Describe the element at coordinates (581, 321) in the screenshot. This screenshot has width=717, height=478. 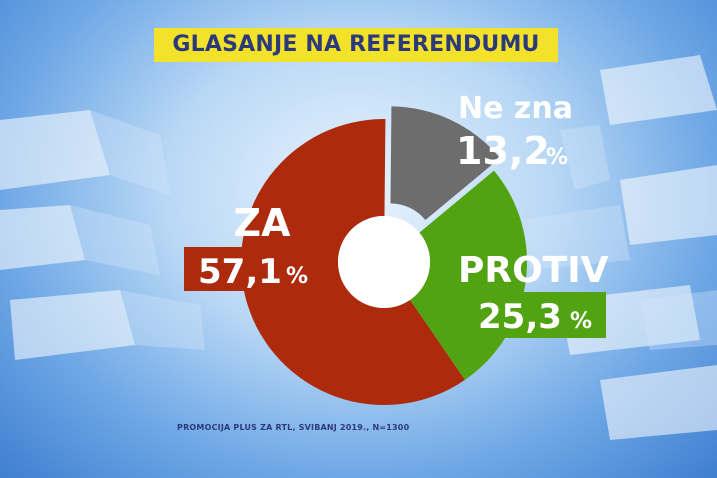
I see `label-protiv-unit: %` at that location.